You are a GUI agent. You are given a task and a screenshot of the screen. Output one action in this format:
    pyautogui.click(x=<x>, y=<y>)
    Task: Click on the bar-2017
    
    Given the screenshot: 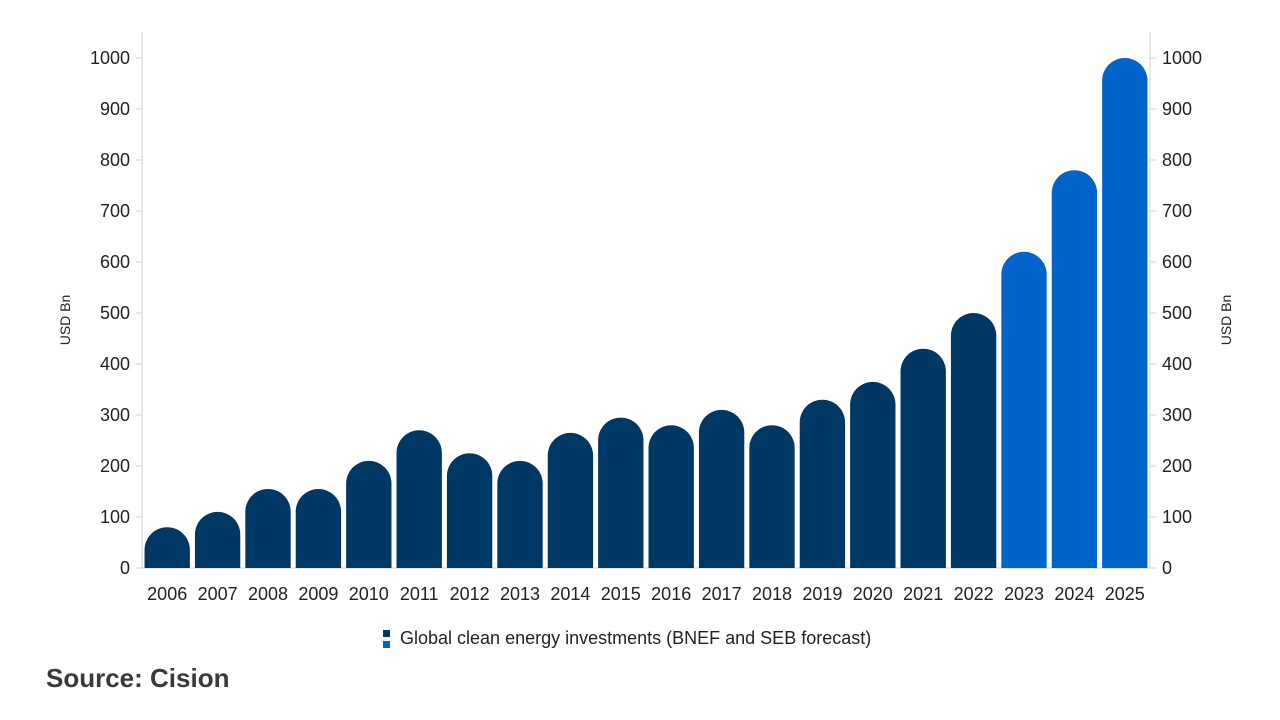 What is the action you would take?
    pyautogui.click(x=721, y=488)
    